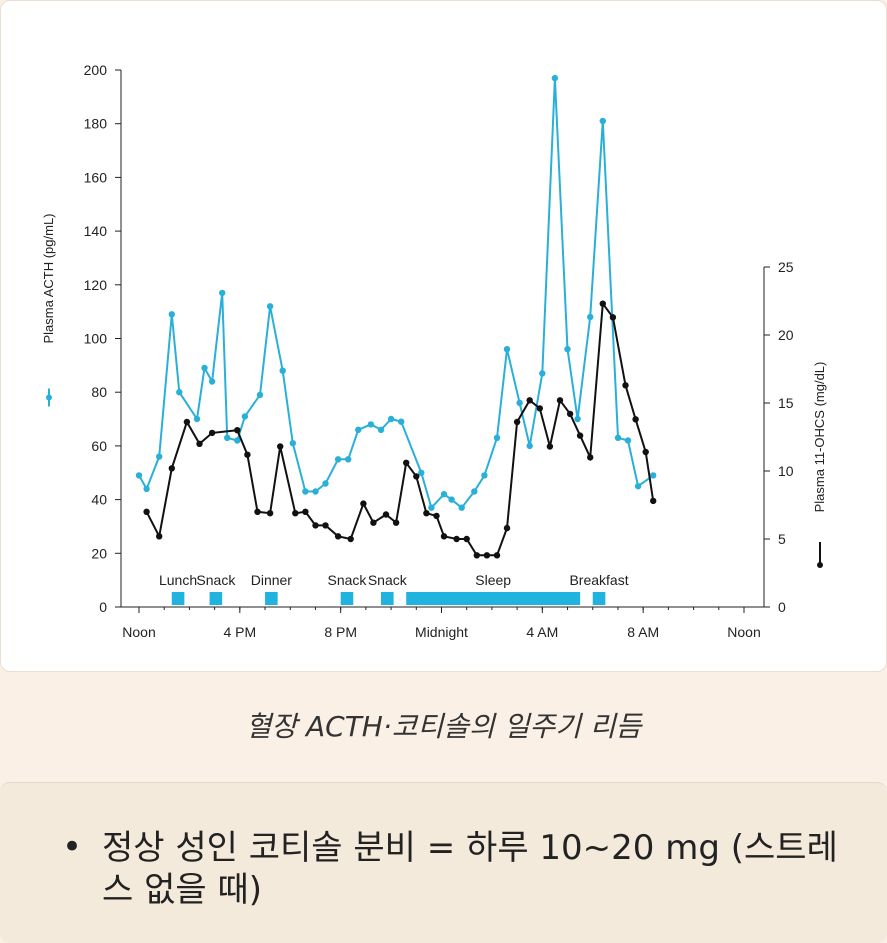 The width and height of the screenshot is (887, 943). What do you see at coordinates (441, 632) in the screenshot?
I see `x-tick-label: Midnight` at bounding box center [441, 632].